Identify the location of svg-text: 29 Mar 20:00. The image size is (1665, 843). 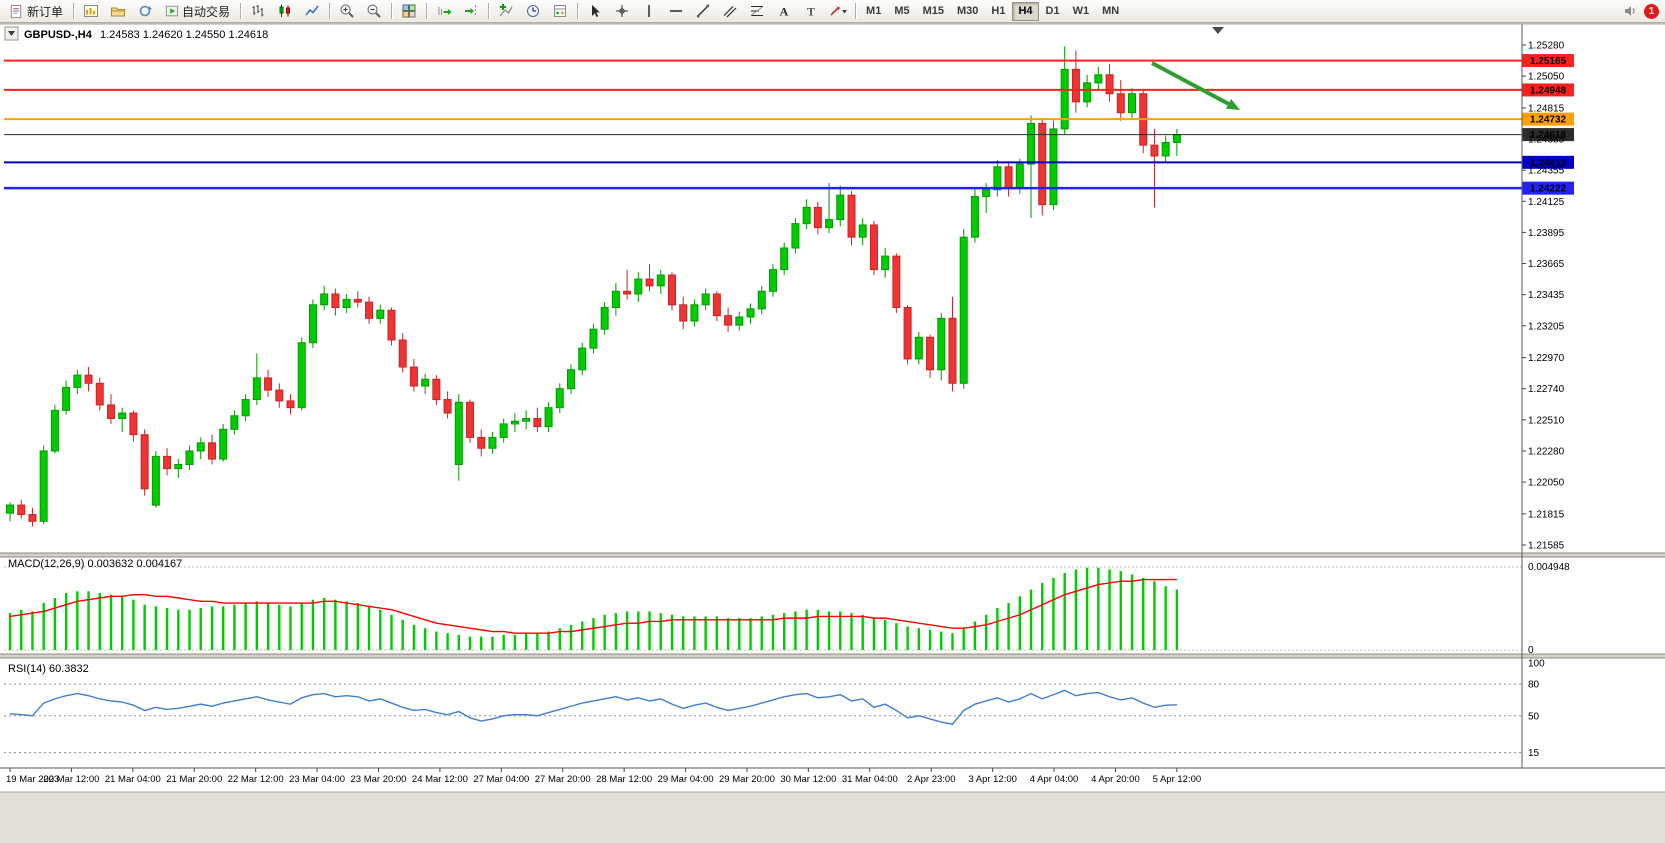
(747, 779).